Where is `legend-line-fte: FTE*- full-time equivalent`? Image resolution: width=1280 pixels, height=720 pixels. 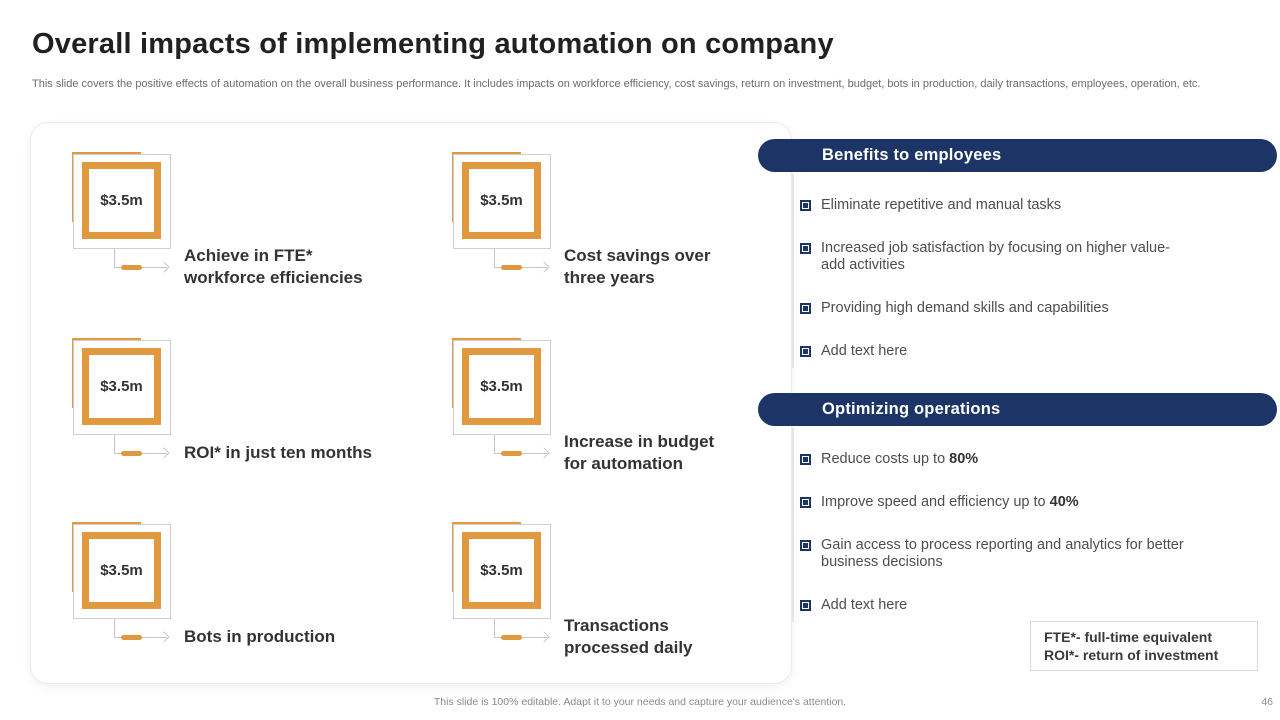 legend-line-fte: FTE*- full-time equivalent is located at coordinates (1128, 637).